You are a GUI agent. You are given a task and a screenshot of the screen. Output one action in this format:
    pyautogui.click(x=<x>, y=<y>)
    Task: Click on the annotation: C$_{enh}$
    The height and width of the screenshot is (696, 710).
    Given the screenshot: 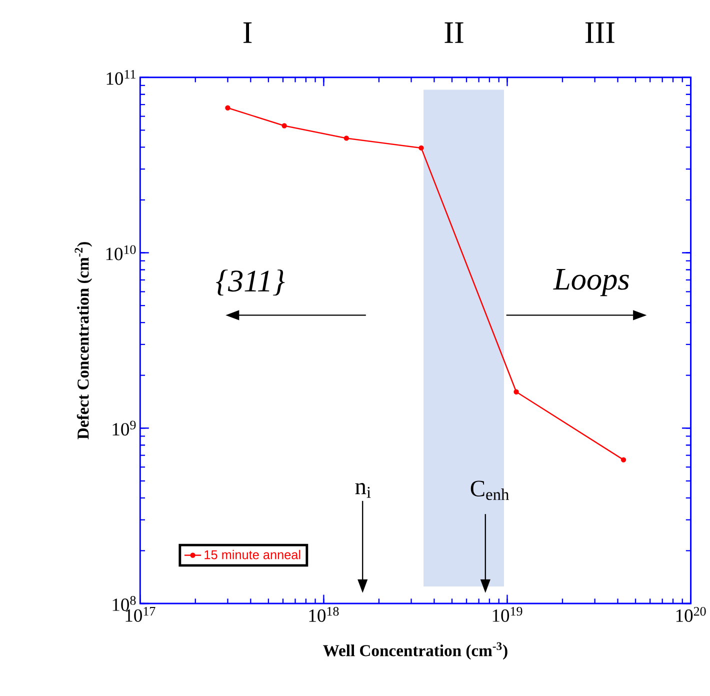 What is the action you would take?
    pyautogui.click(x=489, y=490)
    